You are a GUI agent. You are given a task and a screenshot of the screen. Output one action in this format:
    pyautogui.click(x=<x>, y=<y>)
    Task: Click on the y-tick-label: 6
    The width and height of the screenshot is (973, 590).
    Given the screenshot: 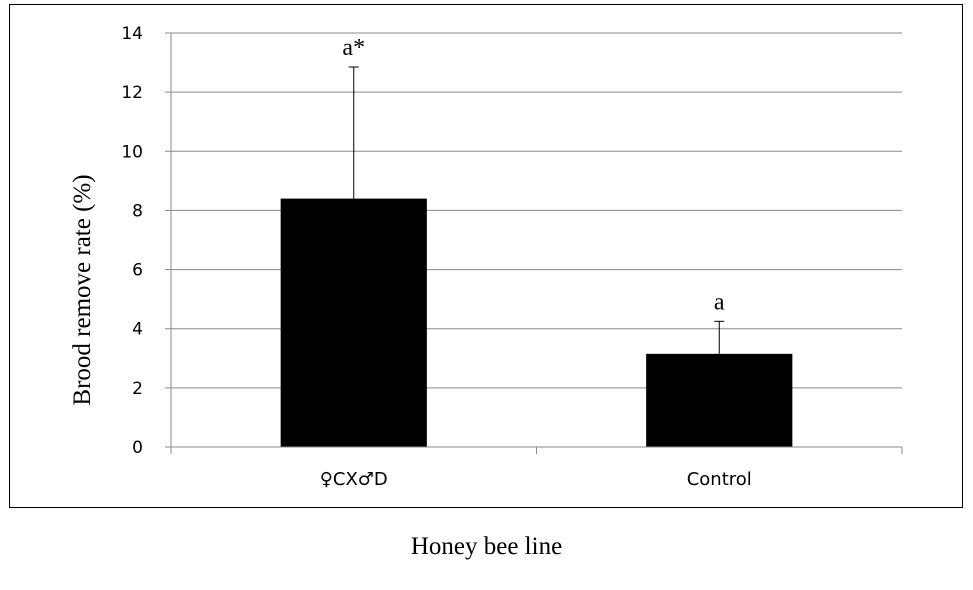 What is the action you would take?
    pyautogui.click(x=137, y=271)
    